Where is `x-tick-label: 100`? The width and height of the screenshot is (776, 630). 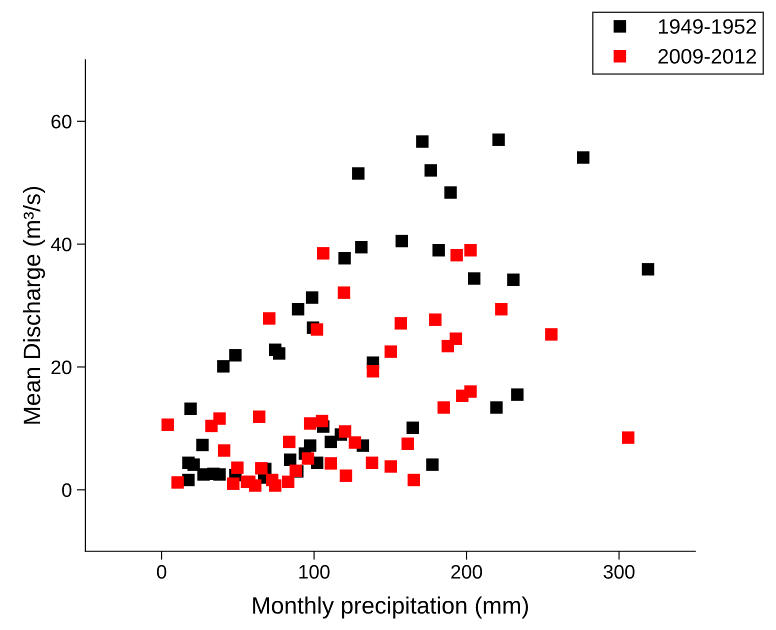
x-tick-label: 100 is located at coordinates (314, 571).